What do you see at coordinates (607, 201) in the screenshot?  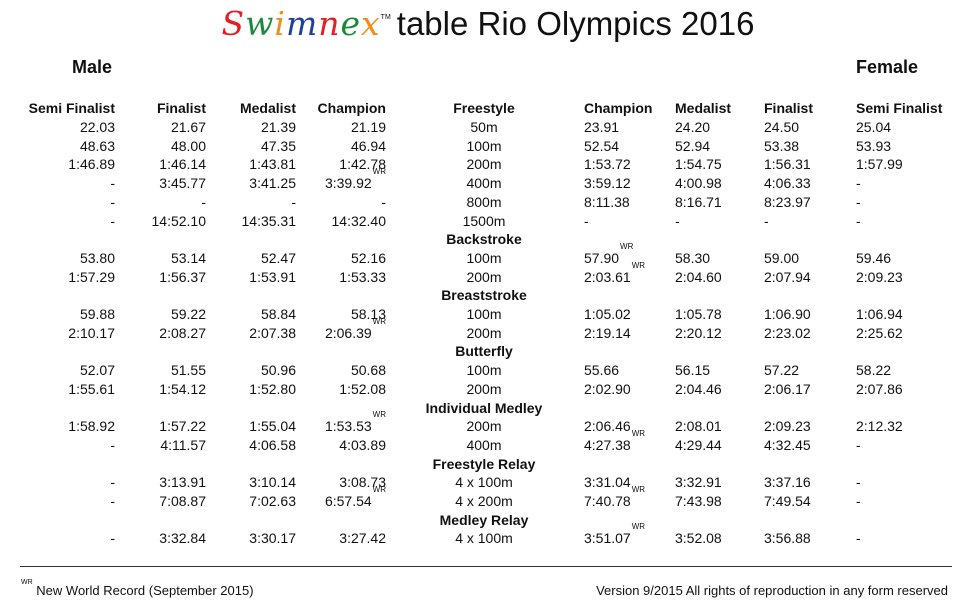 I see `female-time-value: 8:11.38` at bounding box center [607, 201].